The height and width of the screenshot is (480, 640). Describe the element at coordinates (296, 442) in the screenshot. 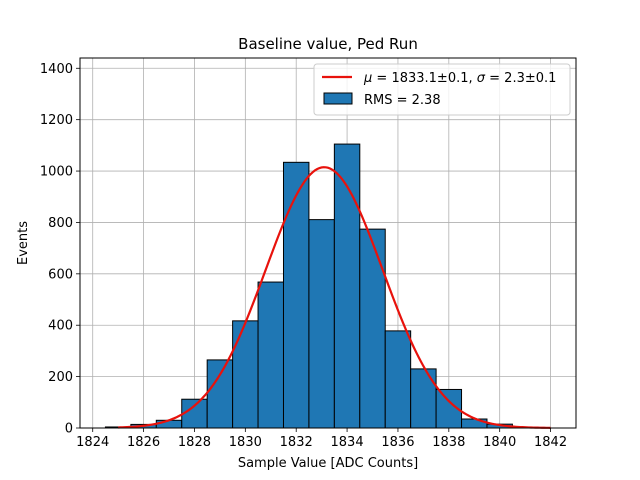

I see `x-tick-label: 1832` at that location.